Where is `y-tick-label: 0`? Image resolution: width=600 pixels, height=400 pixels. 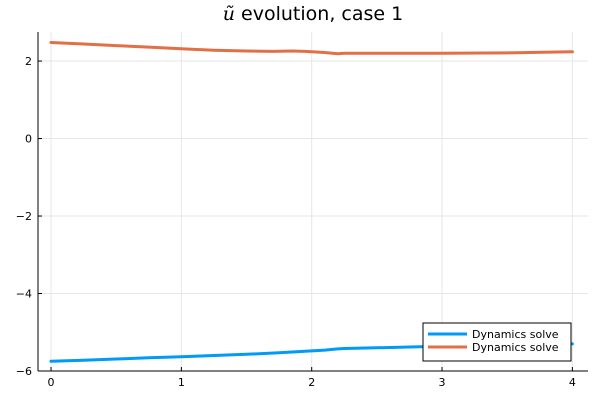 y-tick-label: 0 is located at coordinates (28, 139).